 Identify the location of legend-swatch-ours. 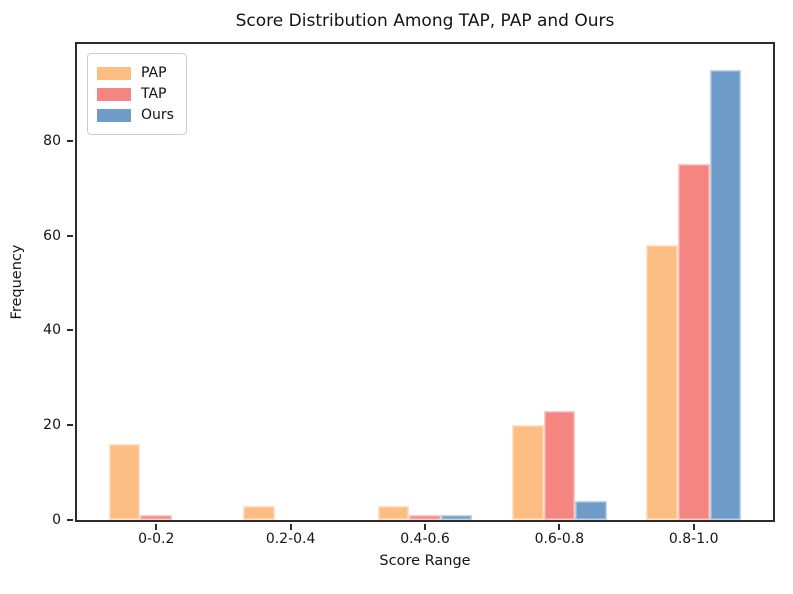
(114, 115).